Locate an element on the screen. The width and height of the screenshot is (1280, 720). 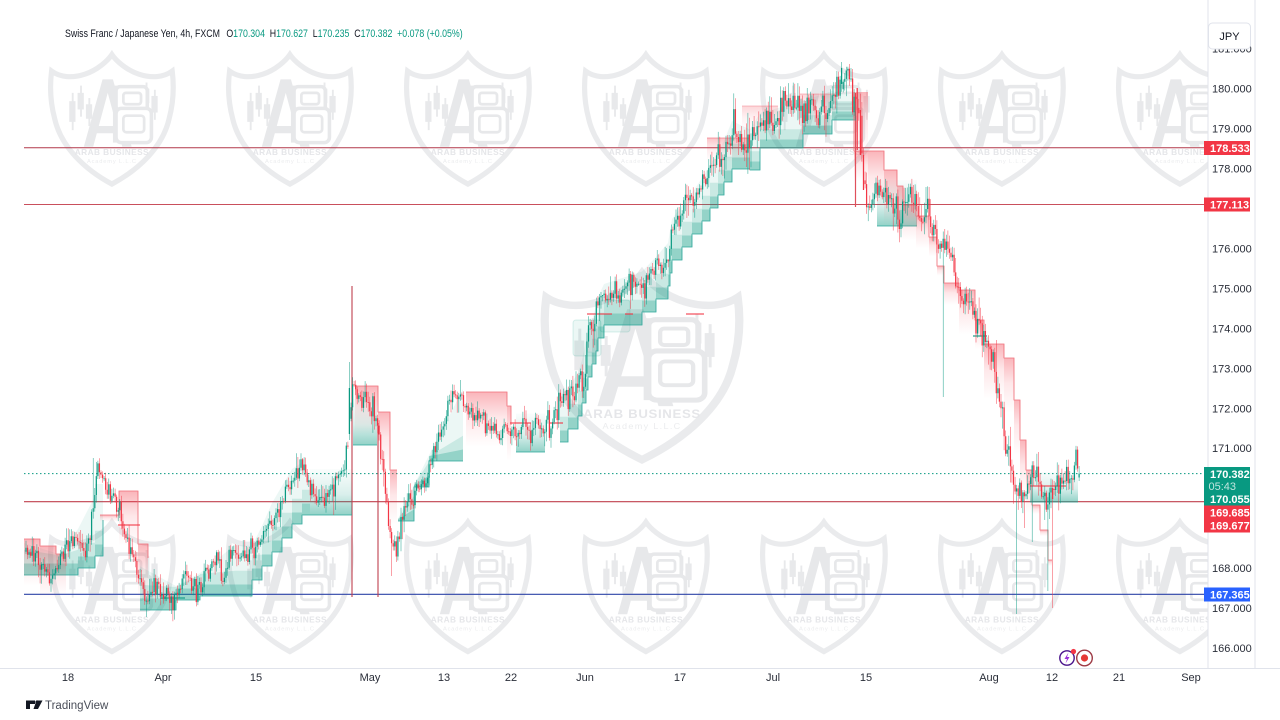
svg-text: 172.000 is located at coordinates (1232, 409).